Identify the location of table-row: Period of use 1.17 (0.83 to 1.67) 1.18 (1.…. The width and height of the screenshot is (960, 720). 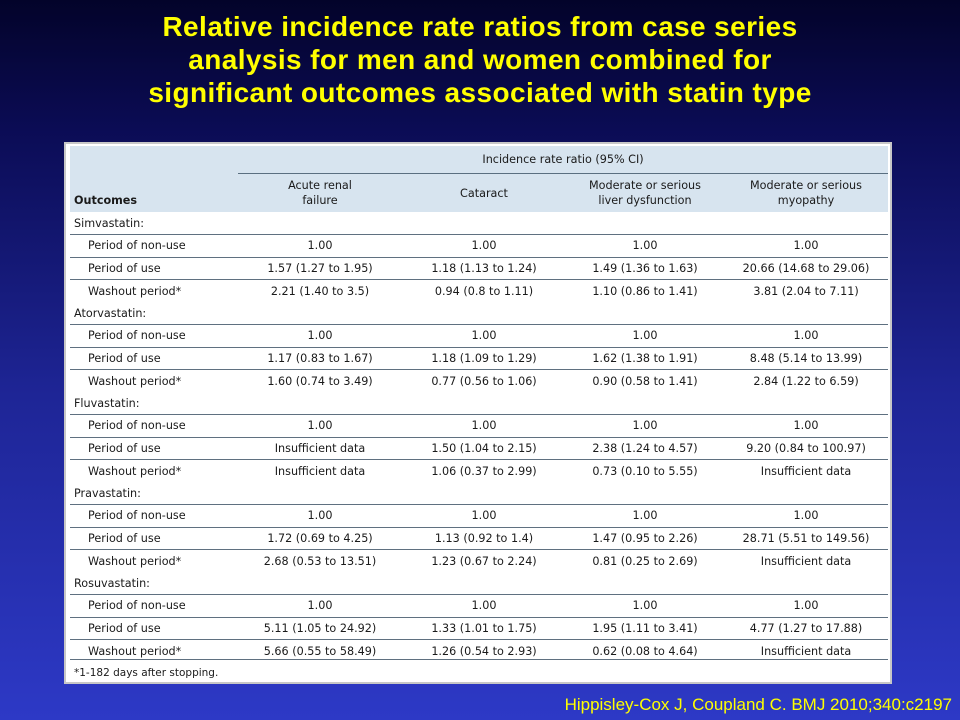
(479, 358).